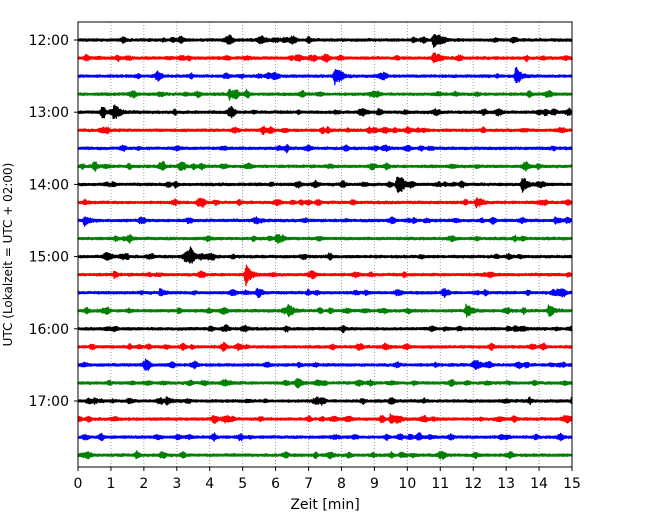 Image resolution: width=650 pixels, height=520 pixels. What do you see at coordinates (275, 484) in the screenshot?
I see `x-tick-label: 6` at bounding box center [275, 484].